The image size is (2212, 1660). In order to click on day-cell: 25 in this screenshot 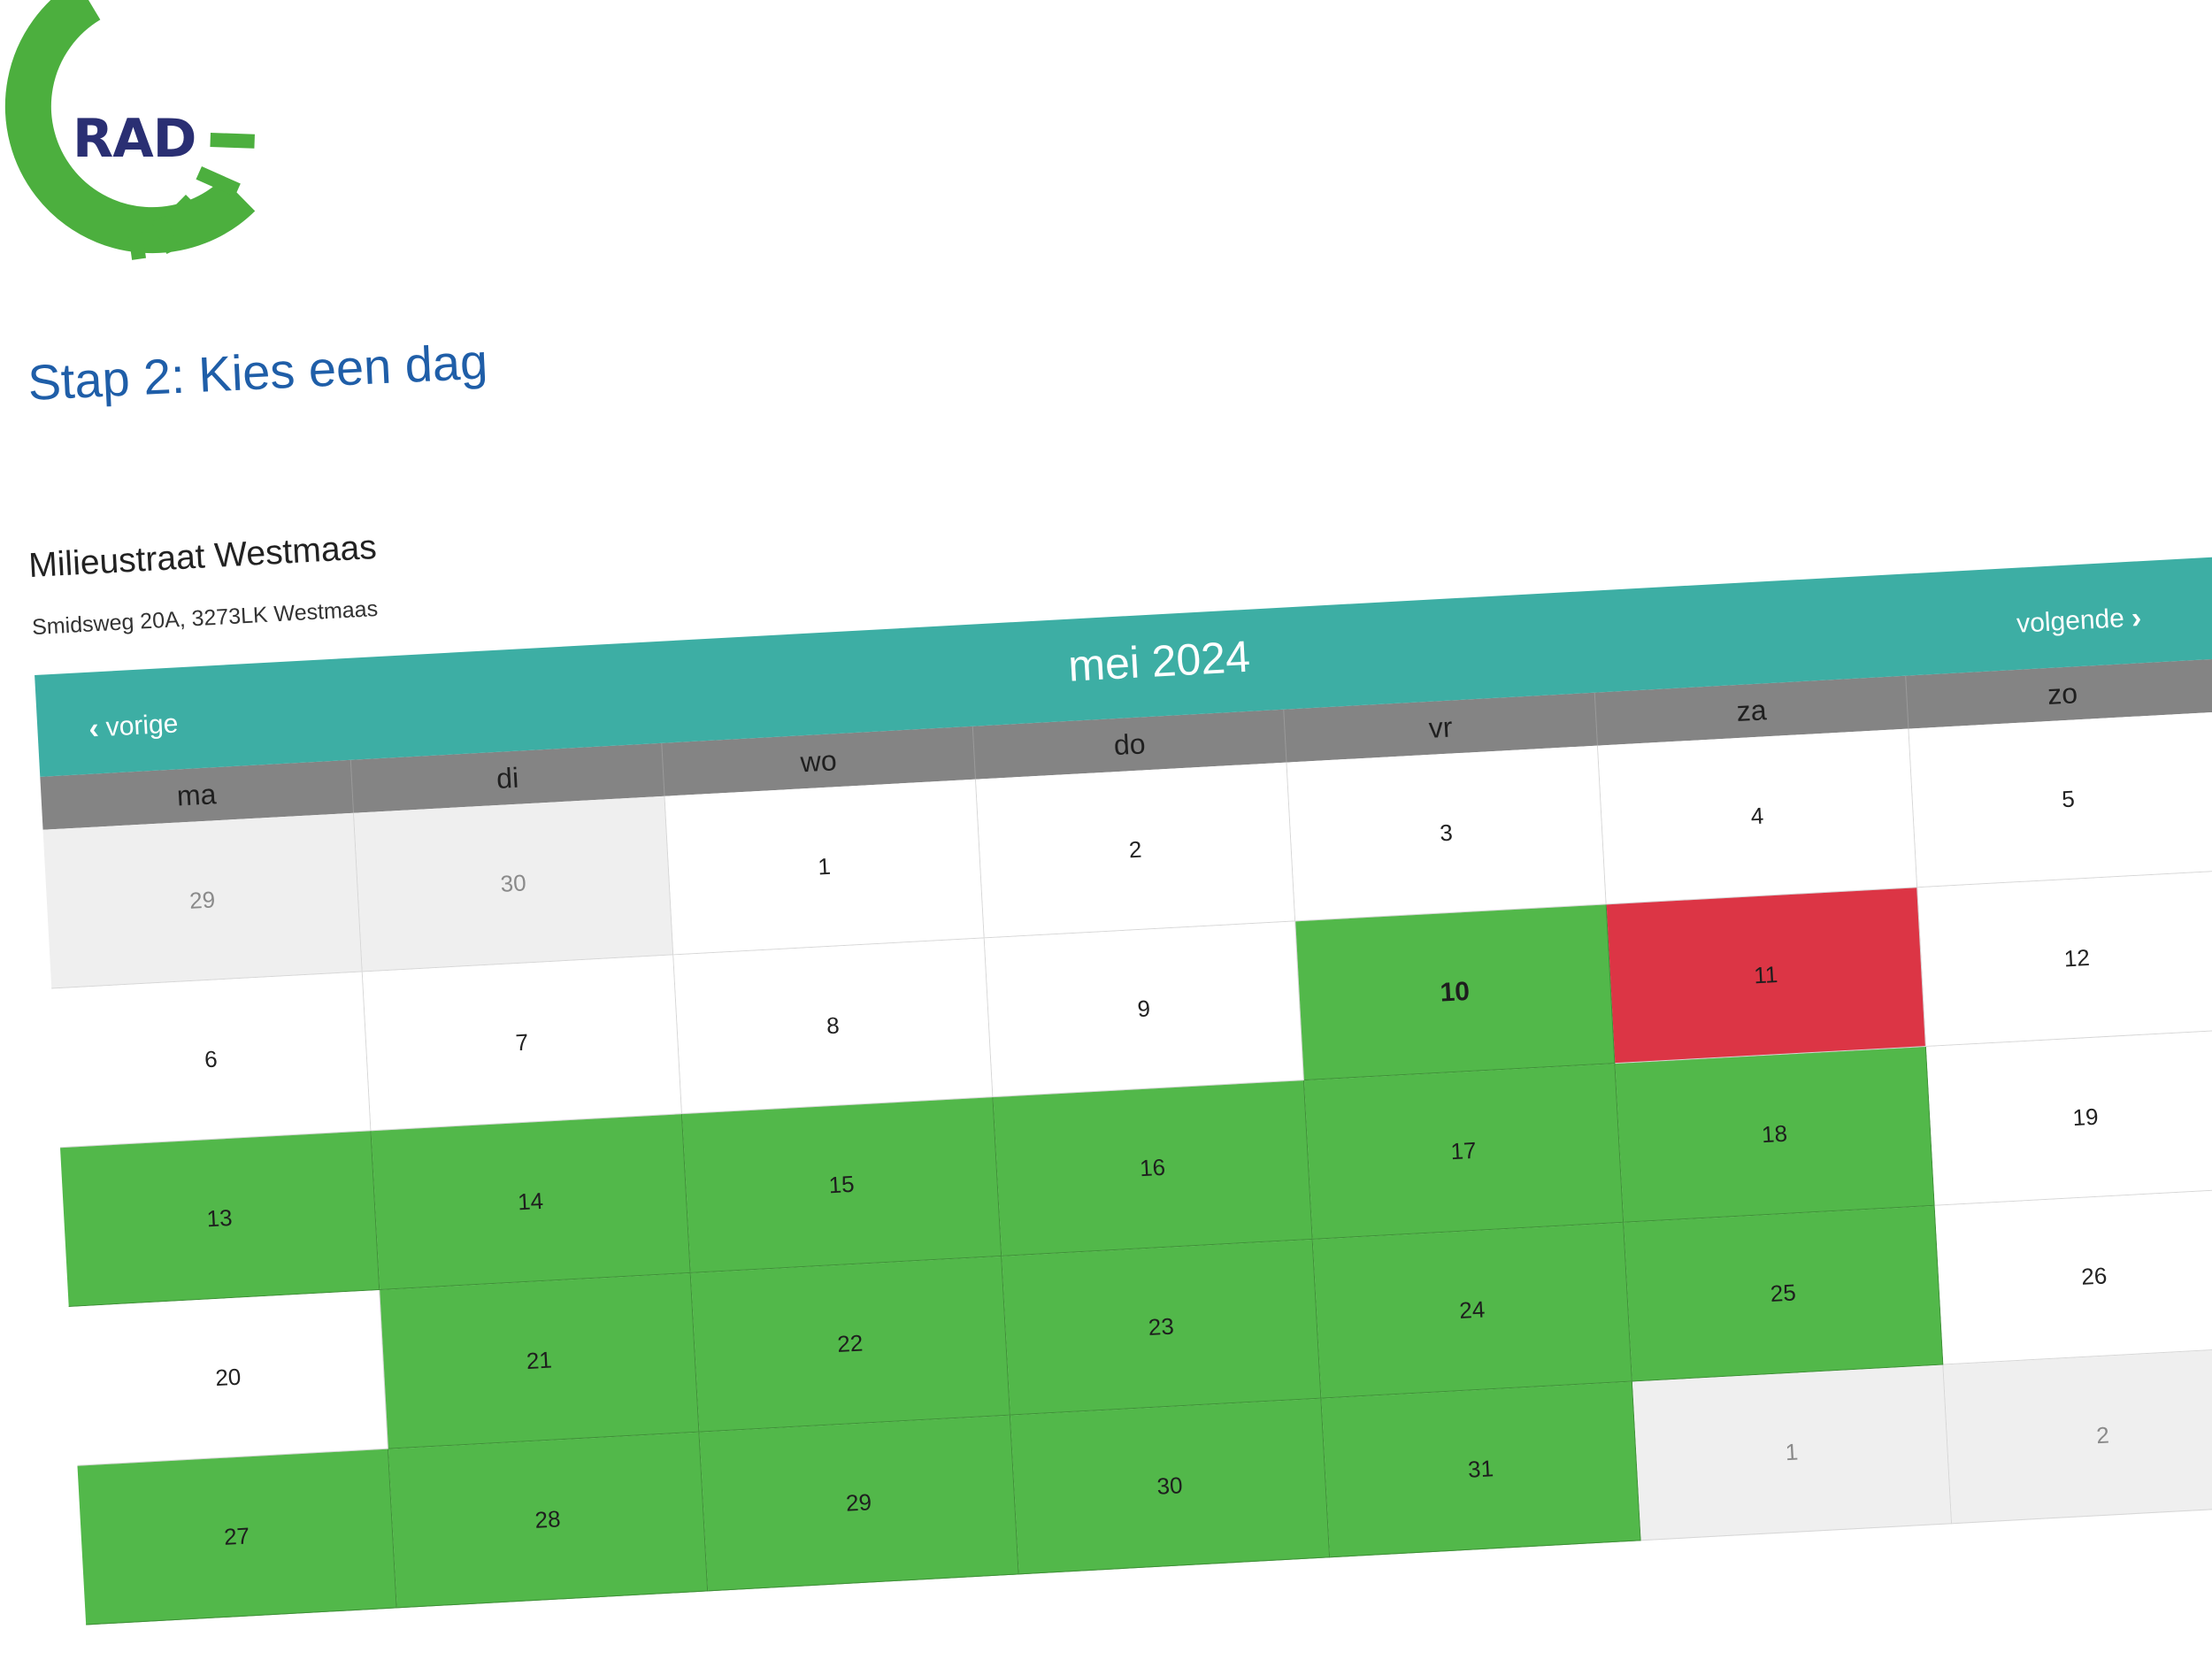, I will do `click(1784, 1293)`.